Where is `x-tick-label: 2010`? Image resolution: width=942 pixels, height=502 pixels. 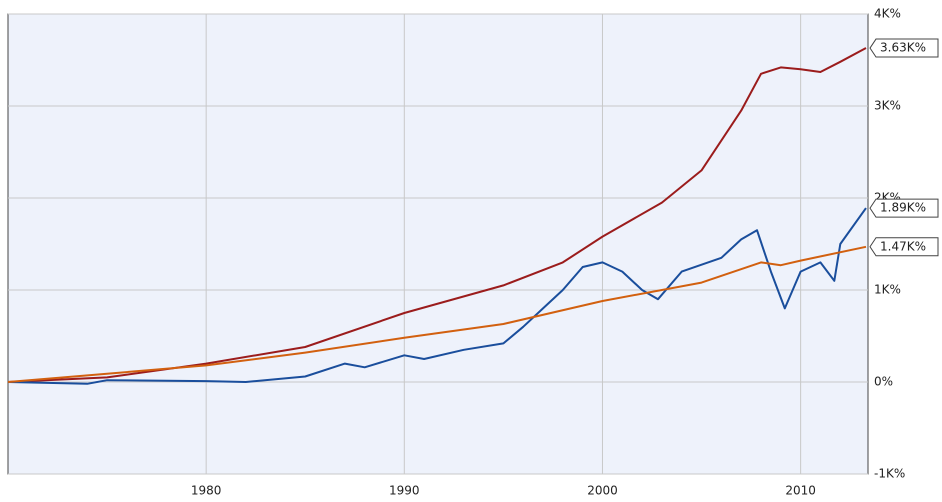 x-tick-label: 2010 is located at coordinates (800, 491).